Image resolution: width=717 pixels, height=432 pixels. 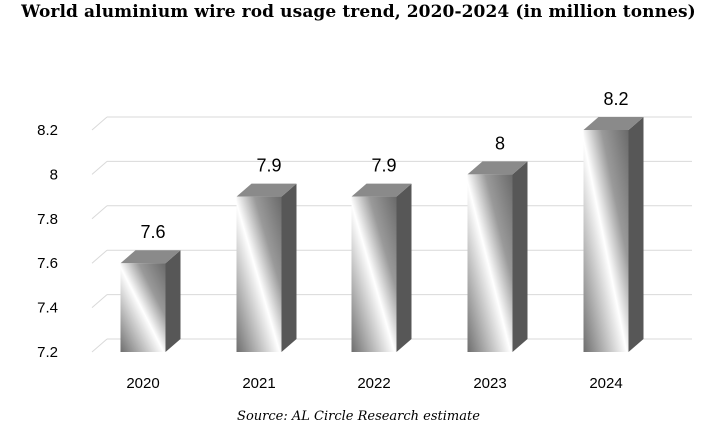 I want to click on x-tick-label: 2022, so click(x=373, y=383).